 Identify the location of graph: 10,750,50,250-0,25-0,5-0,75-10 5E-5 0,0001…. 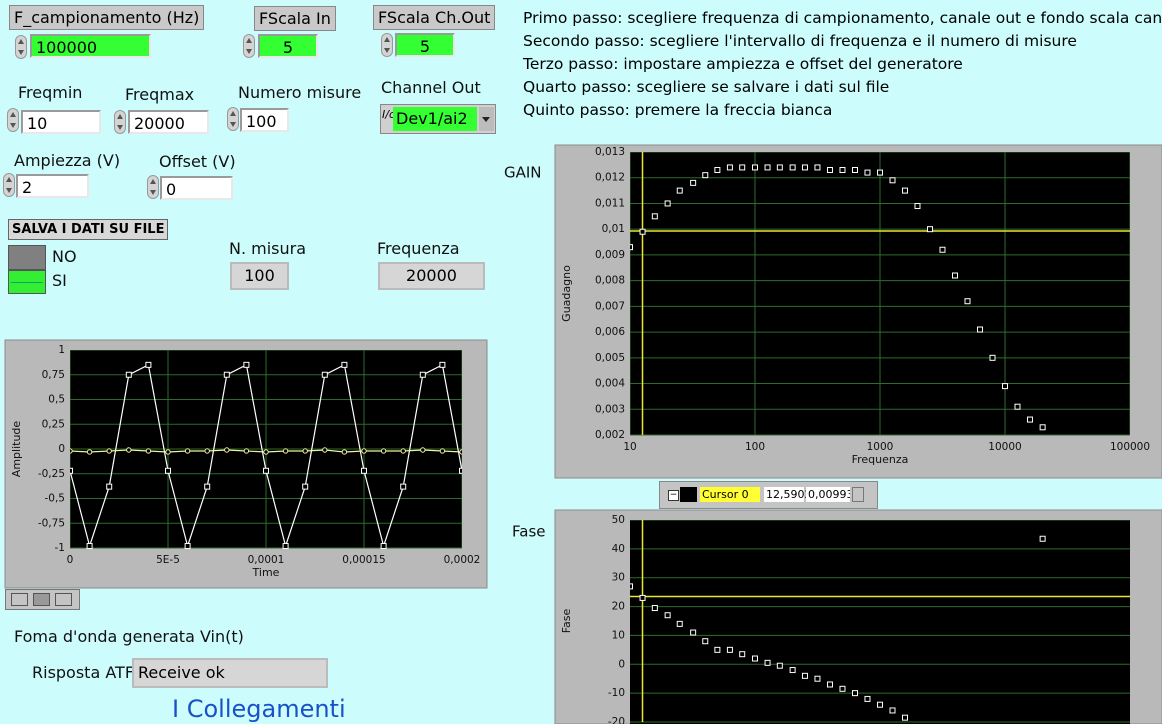
(246, 464).